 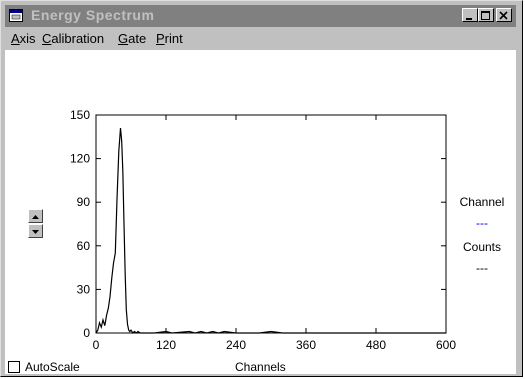 I want to click on y-tick-label-3: 90, so click(x=84, y=202).